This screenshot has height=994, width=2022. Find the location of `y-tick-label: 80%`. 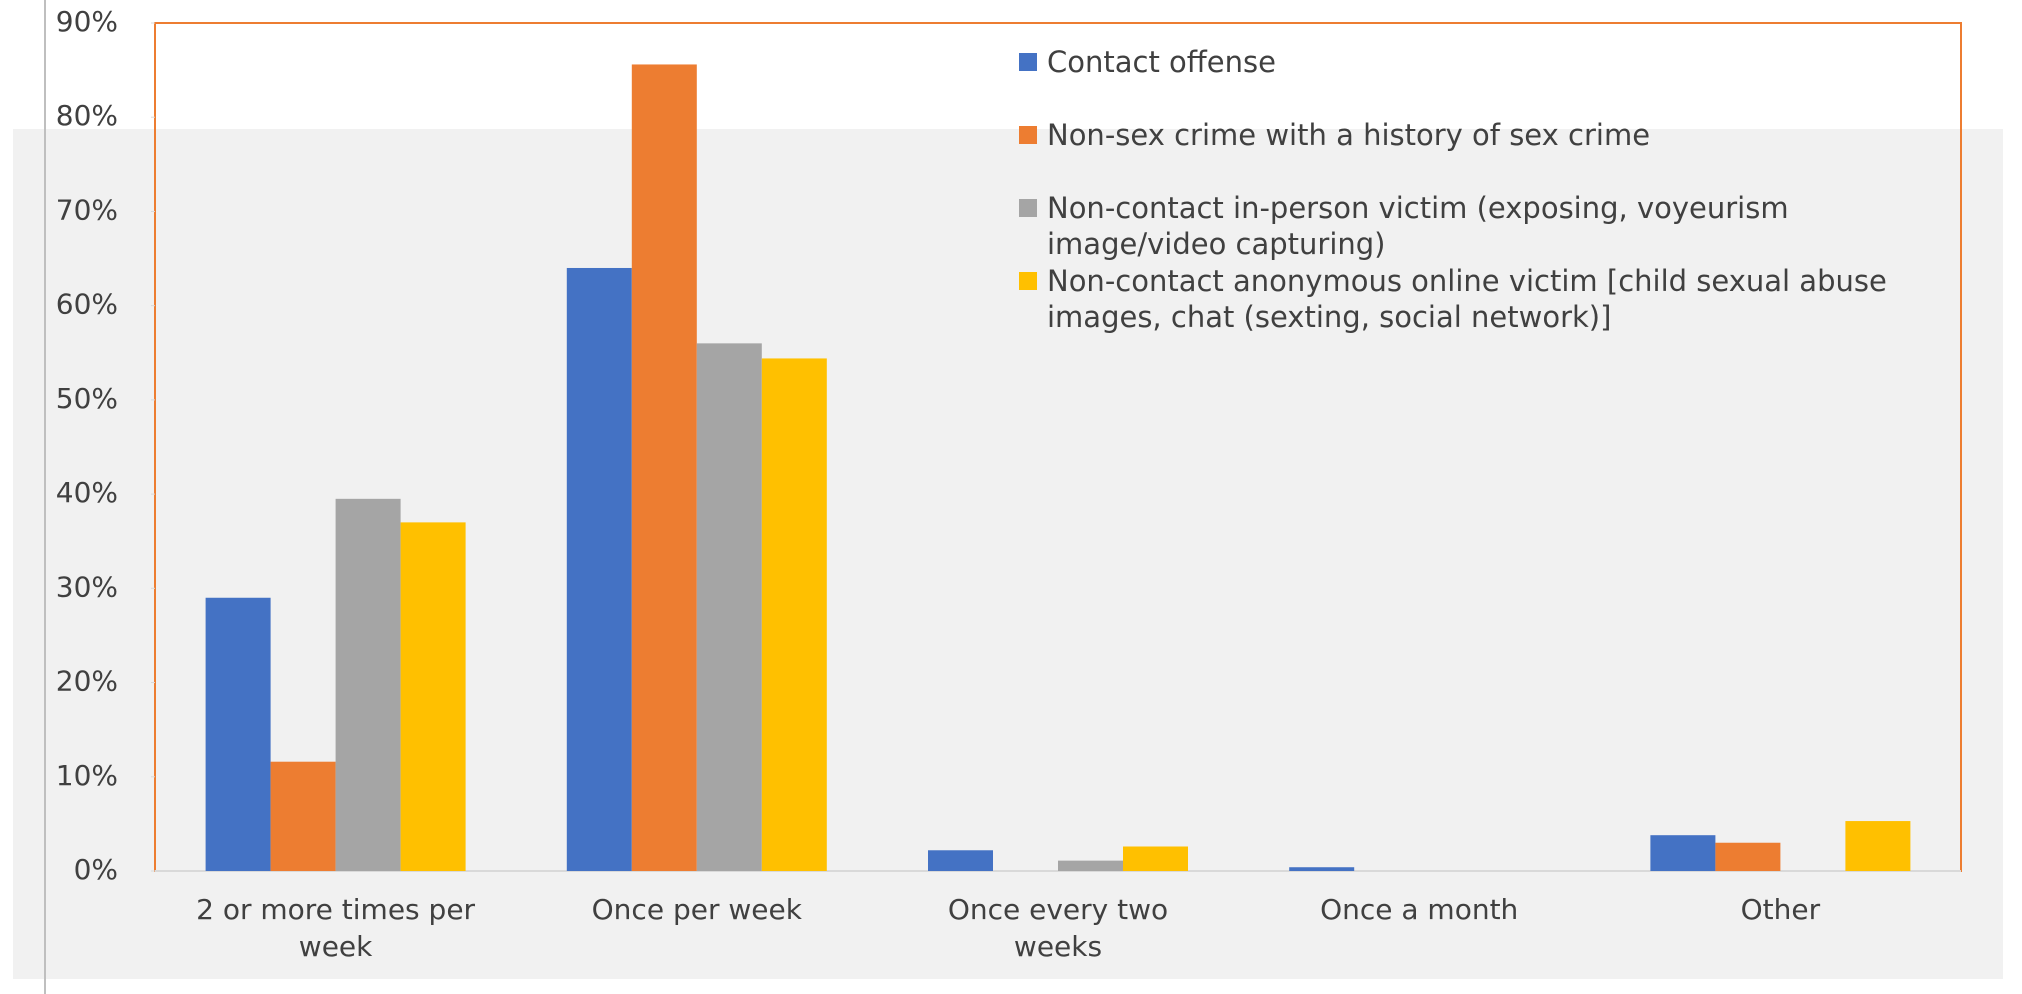

y-tick-label: 80% is located at coordinates (87, 115).